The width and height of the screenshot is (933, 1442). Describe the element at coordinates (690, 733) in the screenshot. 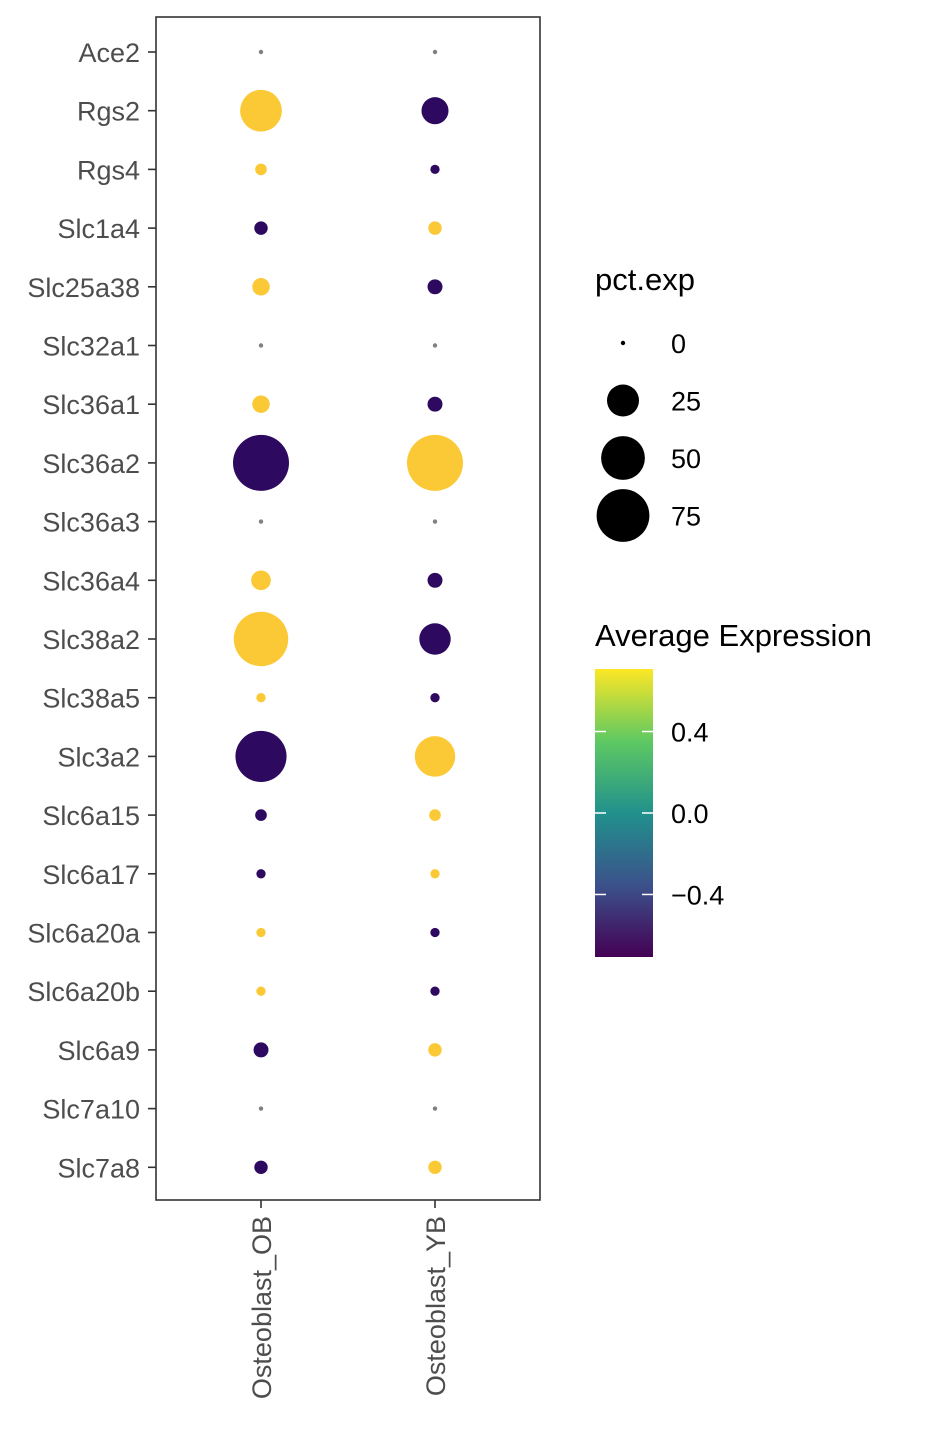

I see `color-tick-label: 0.4` at that location.